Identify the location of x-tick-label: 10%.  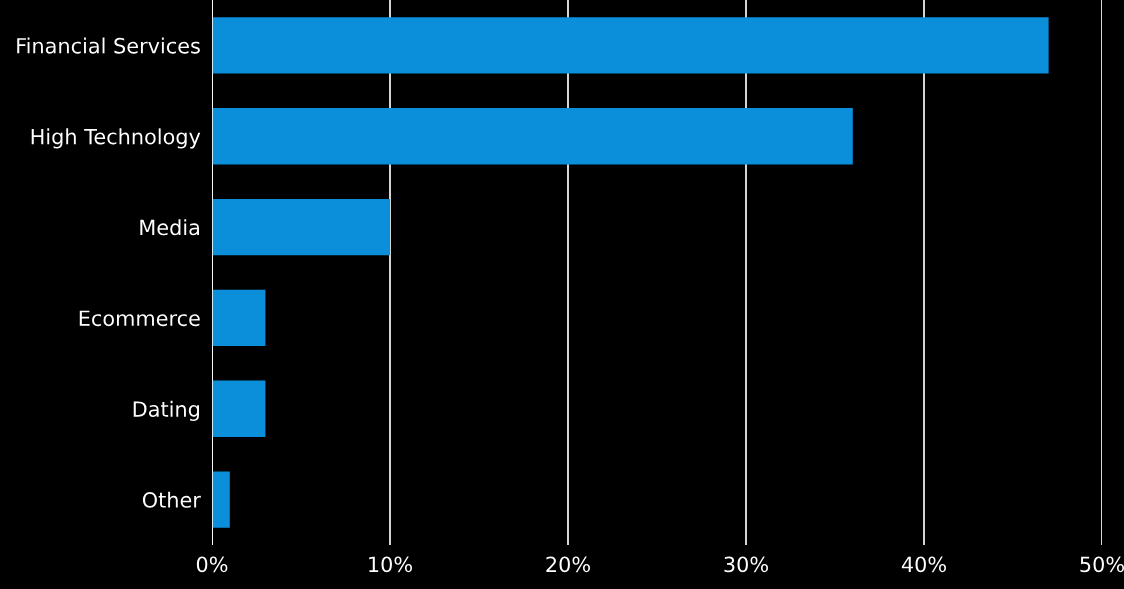
(390, 564).